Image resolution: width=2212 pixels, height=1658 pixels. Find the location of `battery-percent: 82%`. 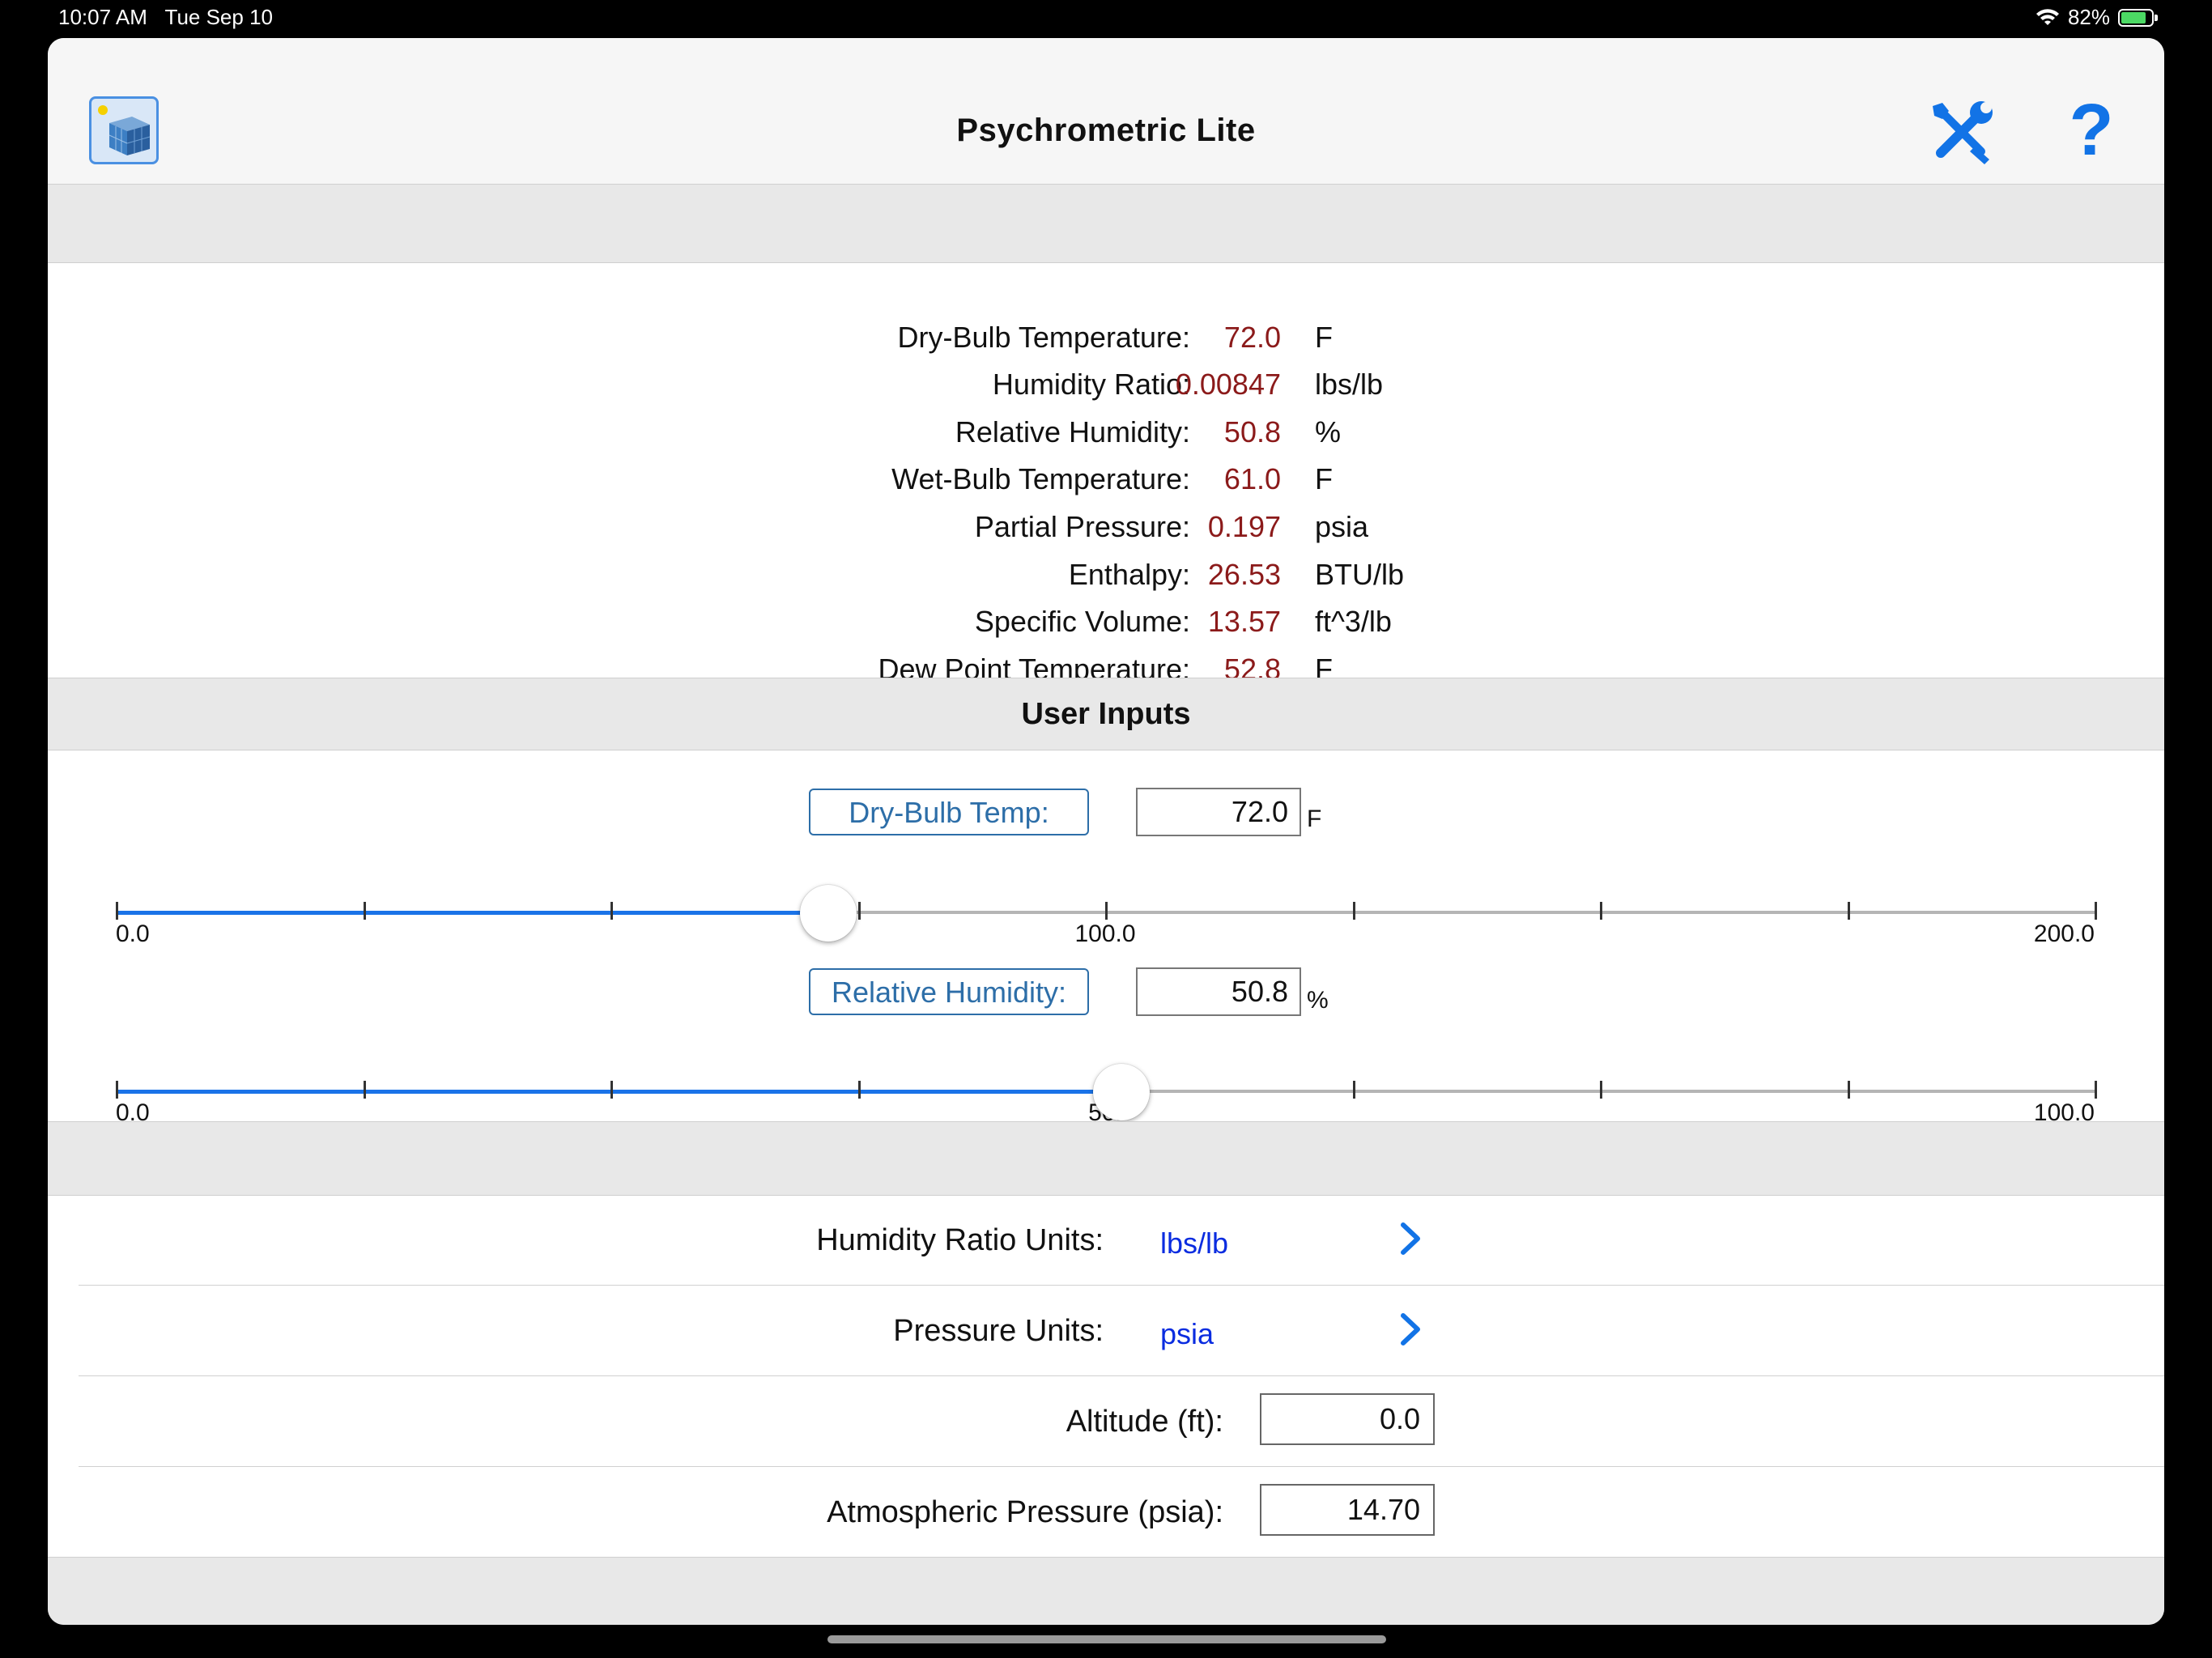

battery-percent: 82% is located at coordinates (2088, 17).